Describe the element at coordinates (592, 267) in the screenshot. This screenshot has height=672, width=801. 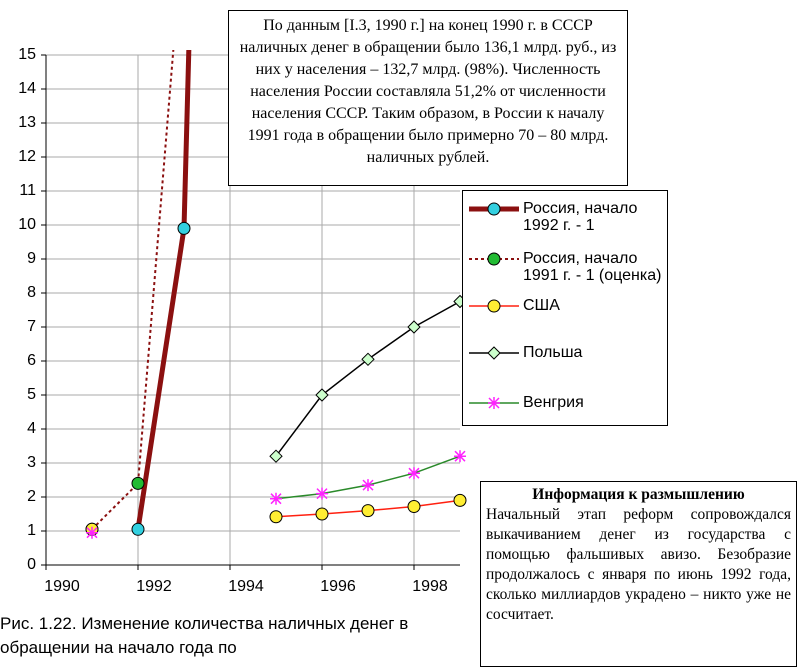
I see `legend-label: Россия, начало 1991 г. - 1 (оценка)` at that location.